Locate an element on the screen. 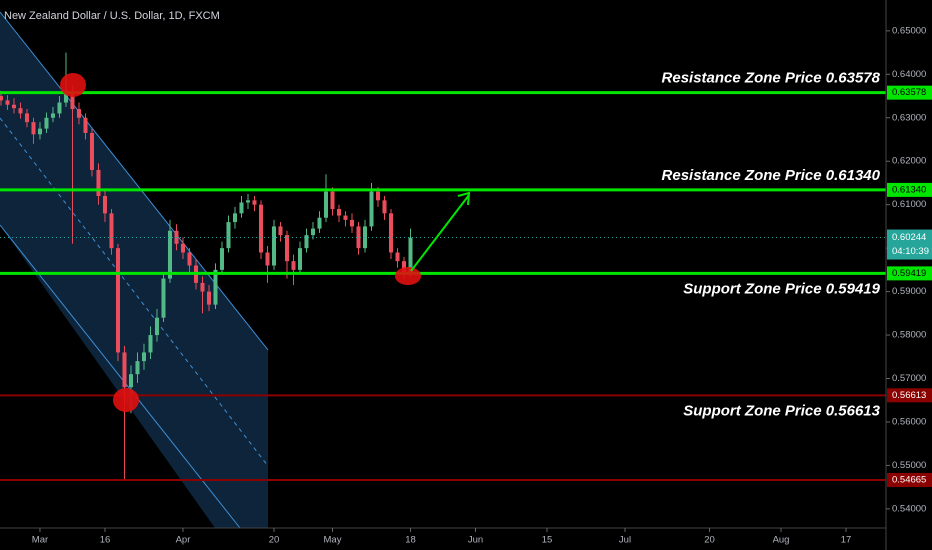  level-label: 0.61340 is located at coordinates (909, 189).